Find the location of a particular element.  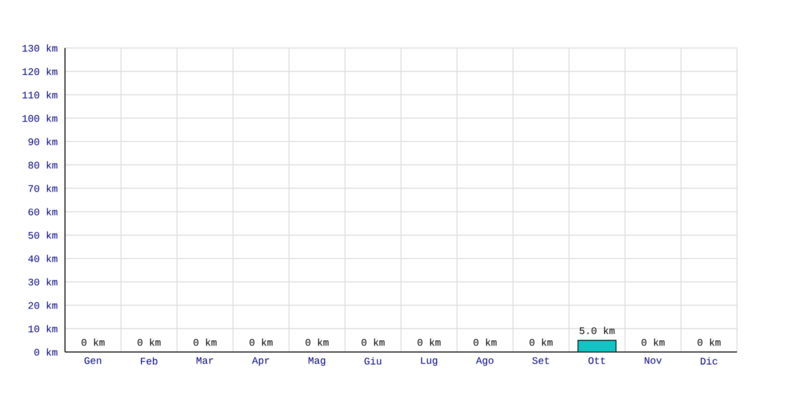

y-tick-label: 110 km is located at coordinates (40, 94).